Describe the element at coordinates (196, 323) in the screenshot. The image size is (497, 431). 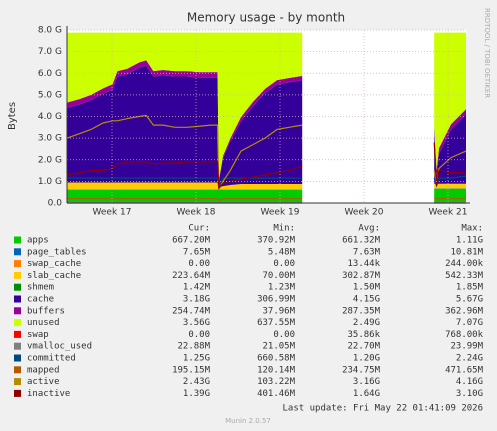
I see `legend-value: 3.56G` at that location.